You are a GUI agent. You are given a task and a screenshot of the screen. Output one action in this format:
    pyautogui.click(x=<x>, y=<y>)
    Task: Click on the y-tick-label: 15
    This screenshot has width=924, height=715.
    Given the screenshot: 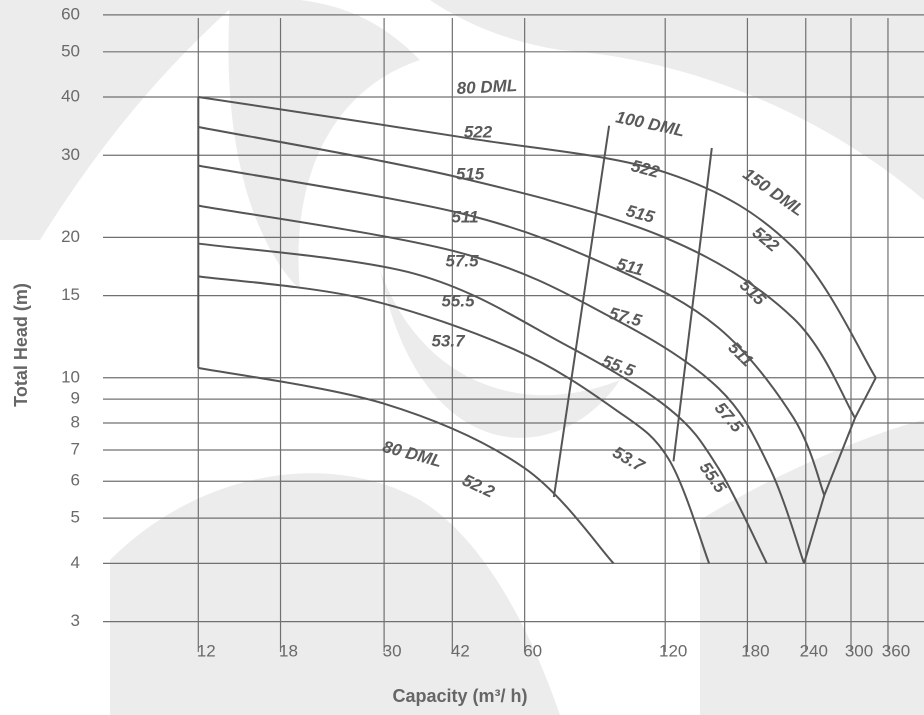 What is the action you would take?
    pyautogui.click(x=70, y=294)
    